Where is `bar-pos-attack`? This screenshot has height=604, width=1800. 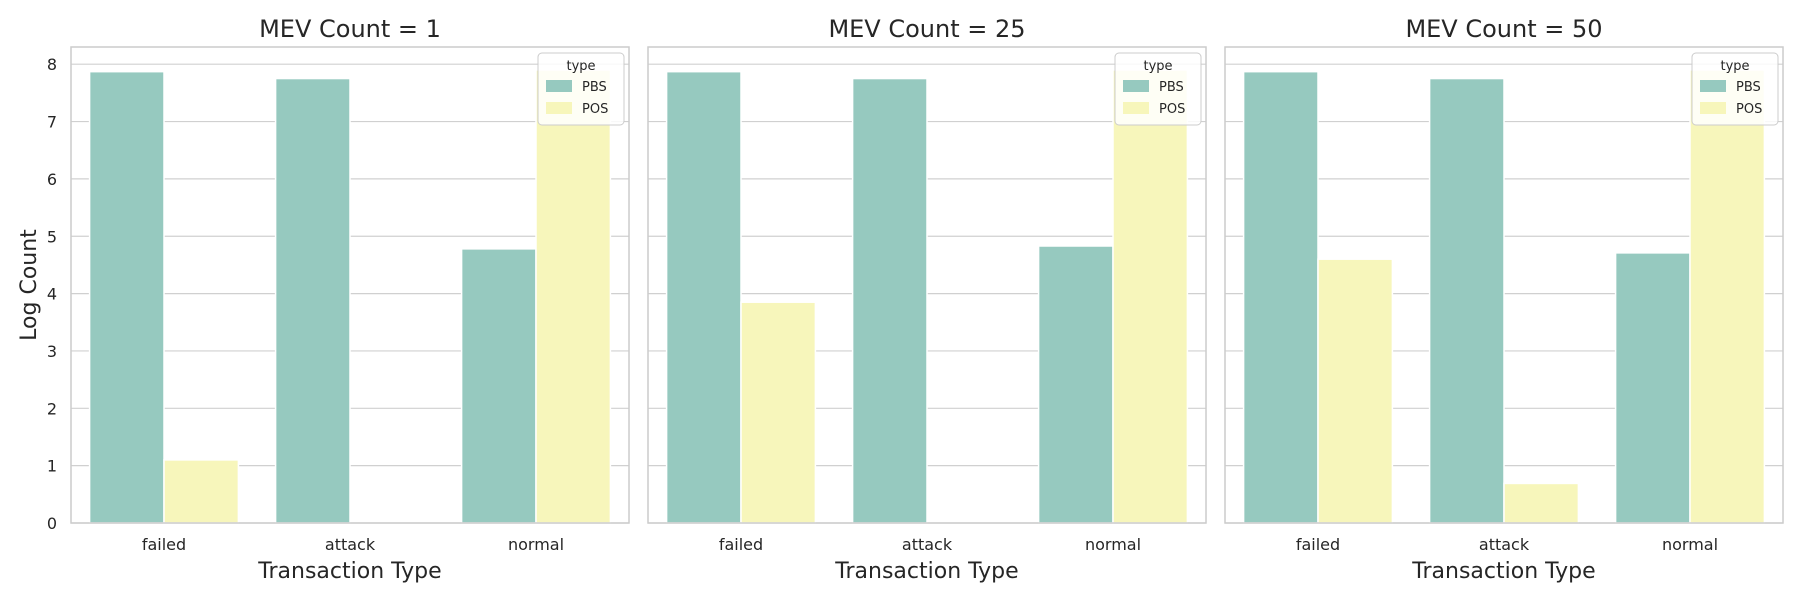 bar-pos-attack is located at coordinates (1541, 503).